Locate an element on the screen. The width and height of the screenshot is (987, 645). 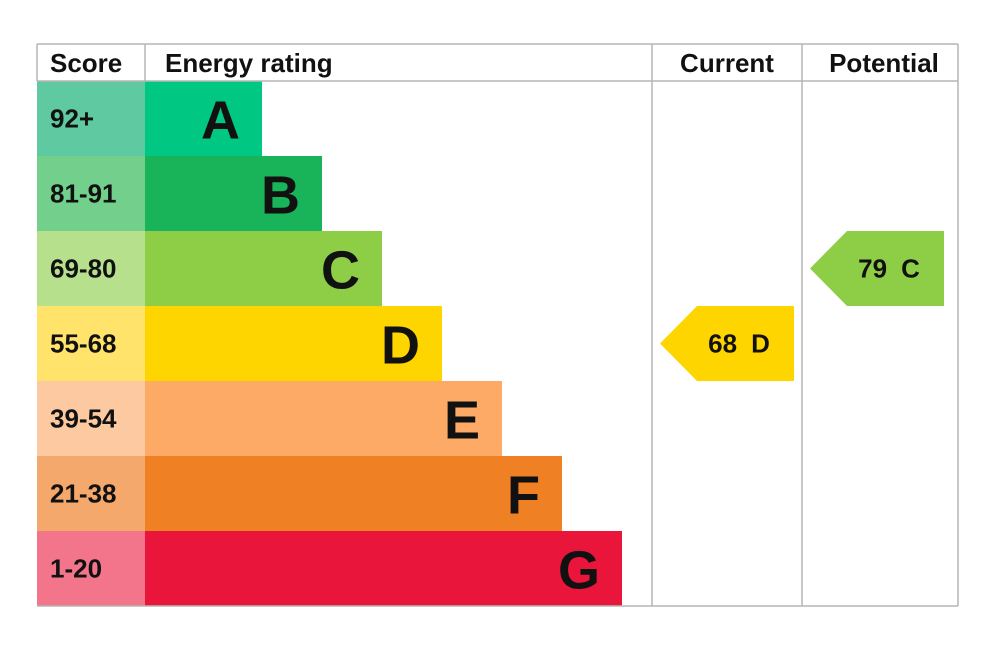
header-score: Score is located at coordinates (86, 63).